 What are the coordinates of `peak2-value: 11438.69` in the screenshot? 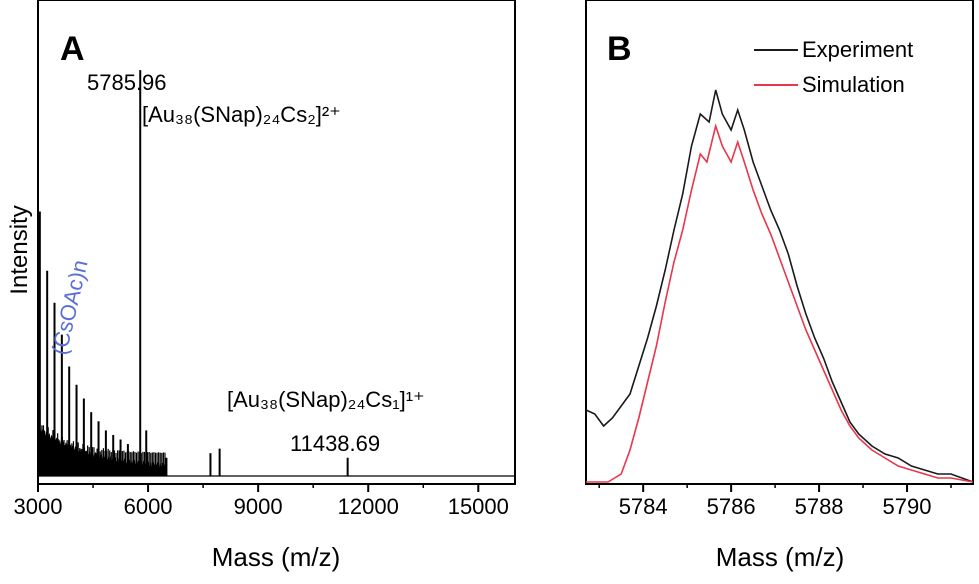 It's located at (335, 443).